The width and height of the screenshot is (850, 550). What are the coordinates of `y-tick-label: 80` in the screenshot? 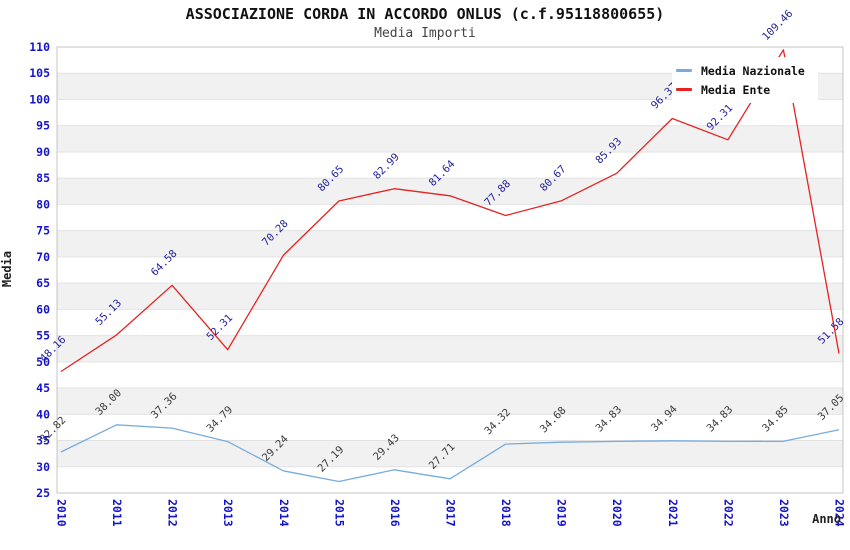 It's located at (43, 204).